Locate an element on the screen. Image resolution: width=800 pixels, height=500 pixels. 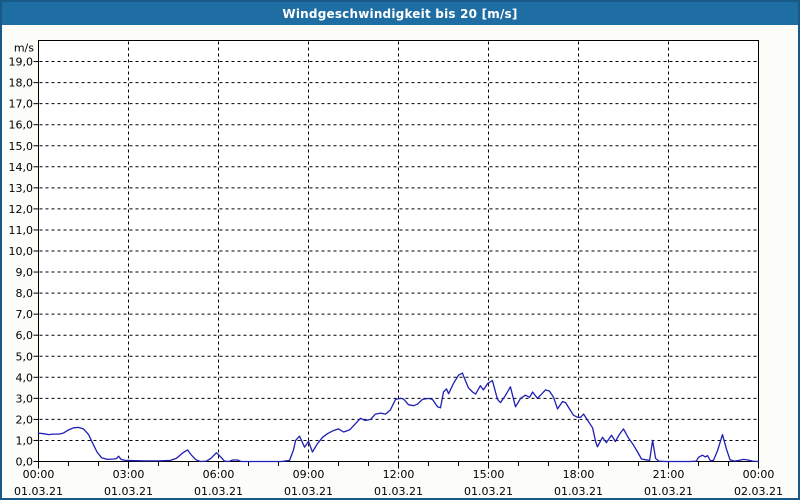
chart-title: Windgeschwindigkeit bis 20 [m/s] is located at coordinates (400, 13).